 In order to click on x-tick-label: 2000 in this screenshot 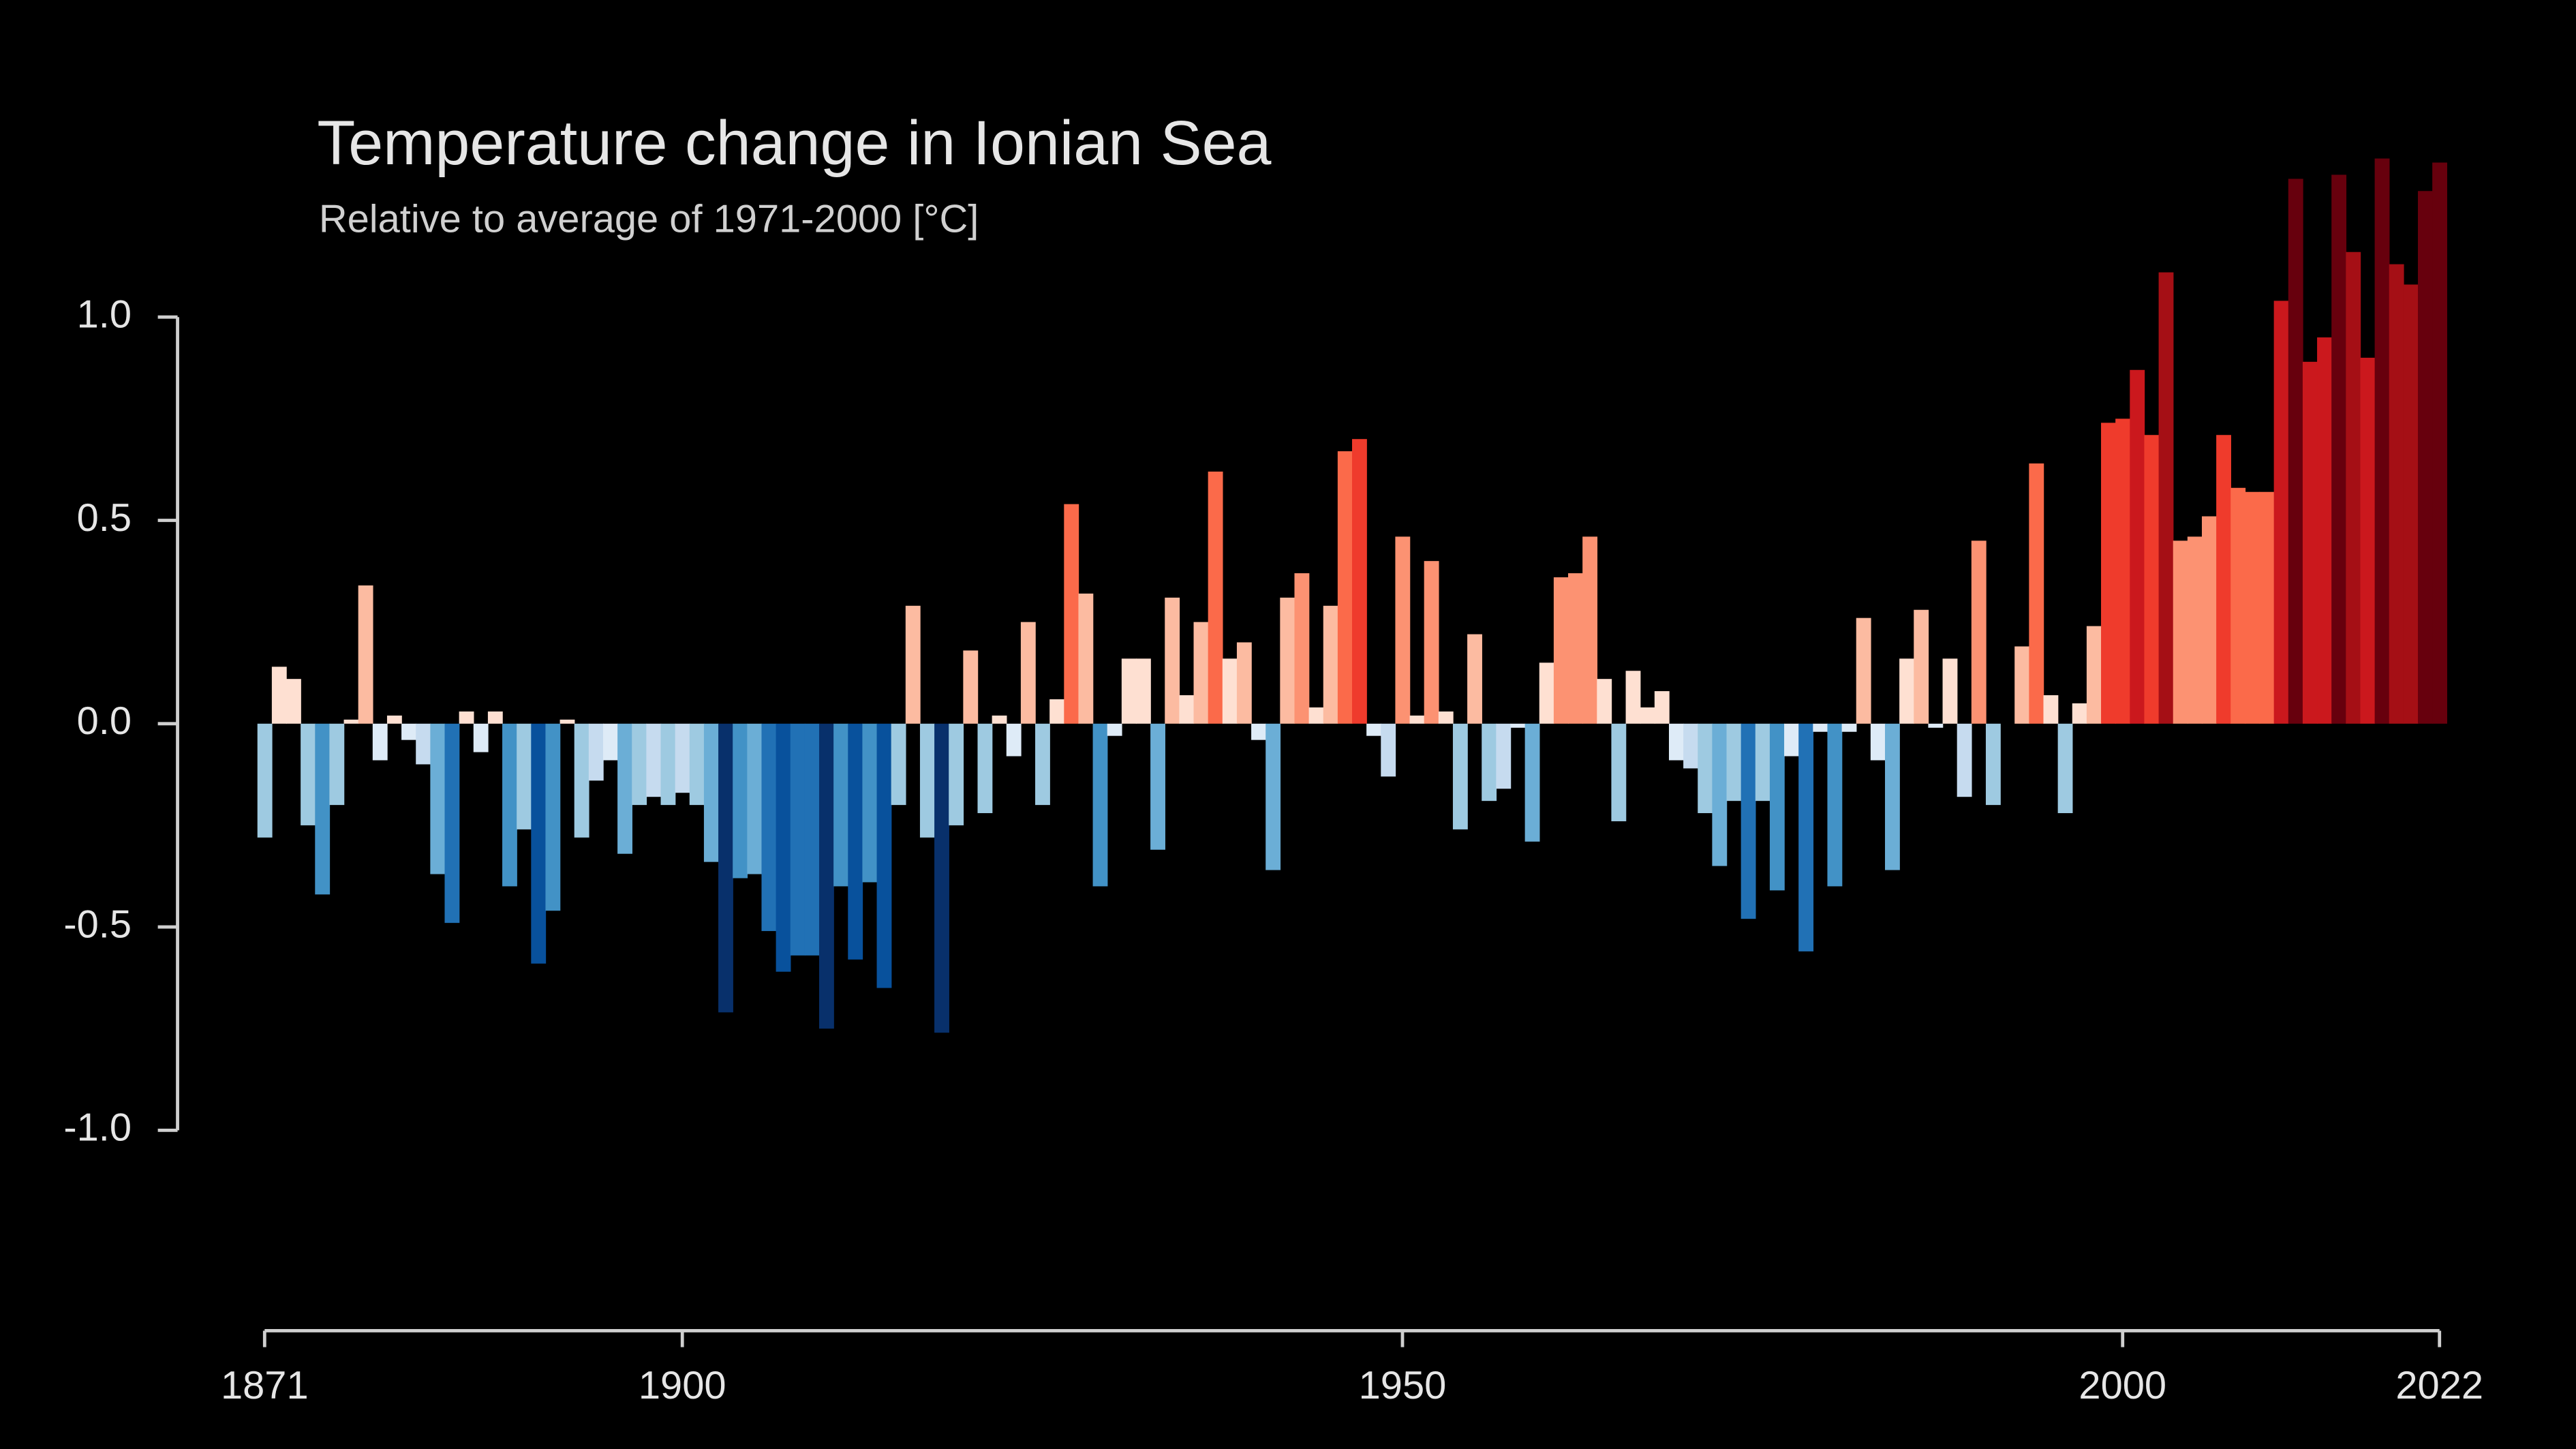, I will do `click(2122, 1385)`.